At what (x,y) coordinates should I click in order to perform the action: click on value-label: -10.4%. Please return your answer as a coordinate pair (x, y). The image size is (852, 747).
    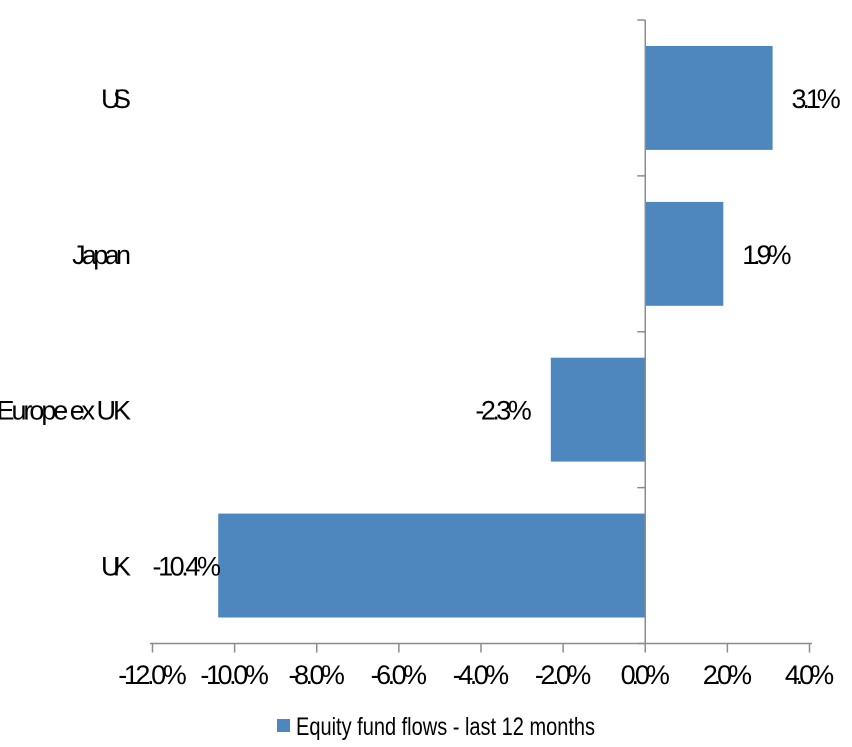
    Looking at the image, I should click on (187, 567).